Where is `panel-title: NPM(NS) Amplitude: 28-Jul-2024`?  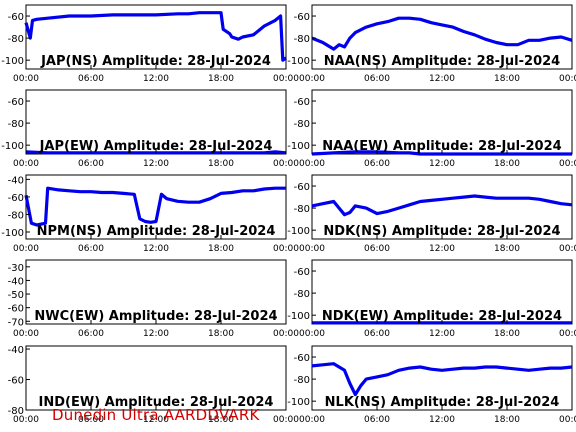 panel-title: NPM(NS) Amplitude: 28-Jul-2024 is located at coordinates (156, 231).